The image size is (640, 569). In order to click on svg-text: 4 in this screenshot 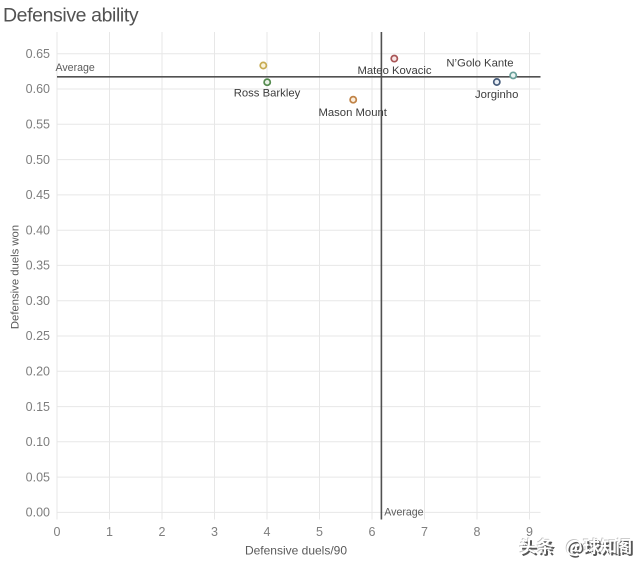, I will do `click(267, 532)`.